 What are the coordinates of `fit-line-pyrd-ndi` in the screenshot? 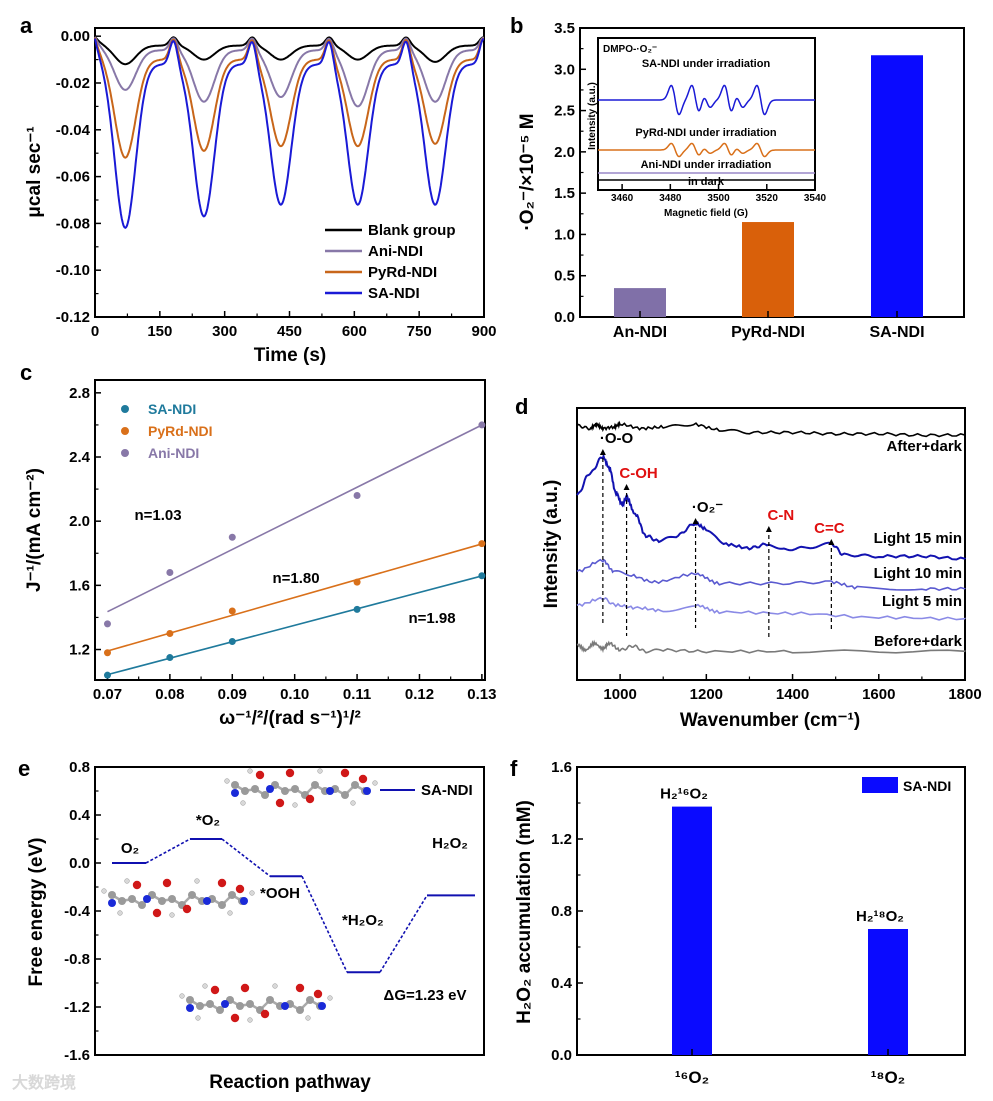 It's located at (295, 597).